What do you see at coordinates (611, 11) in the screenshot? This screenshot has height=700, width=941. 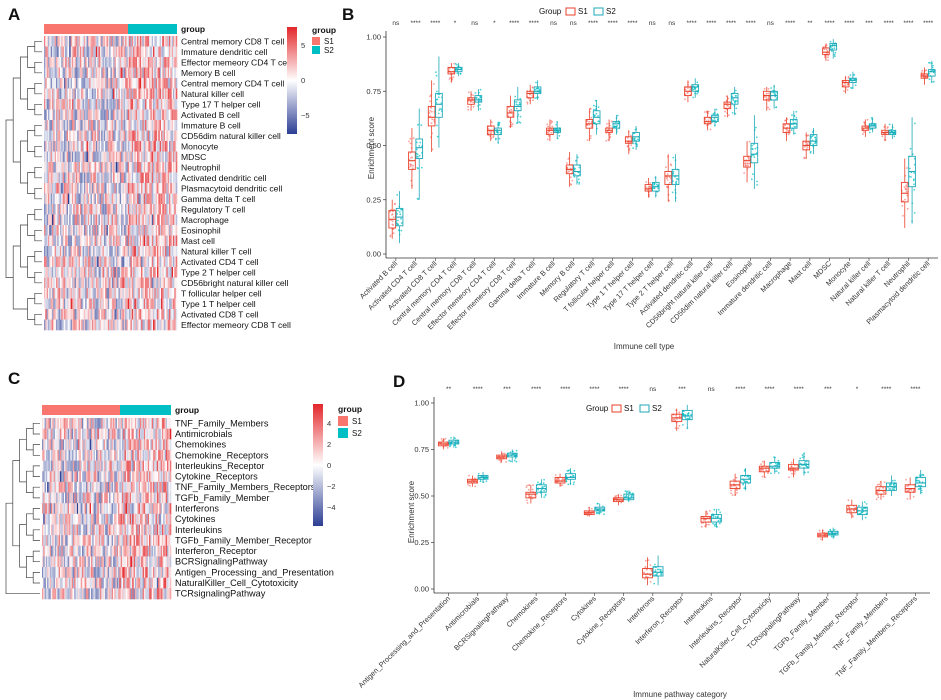 I see `boxplot-b-legend-s2: S2` at bounding box center [611, 11].